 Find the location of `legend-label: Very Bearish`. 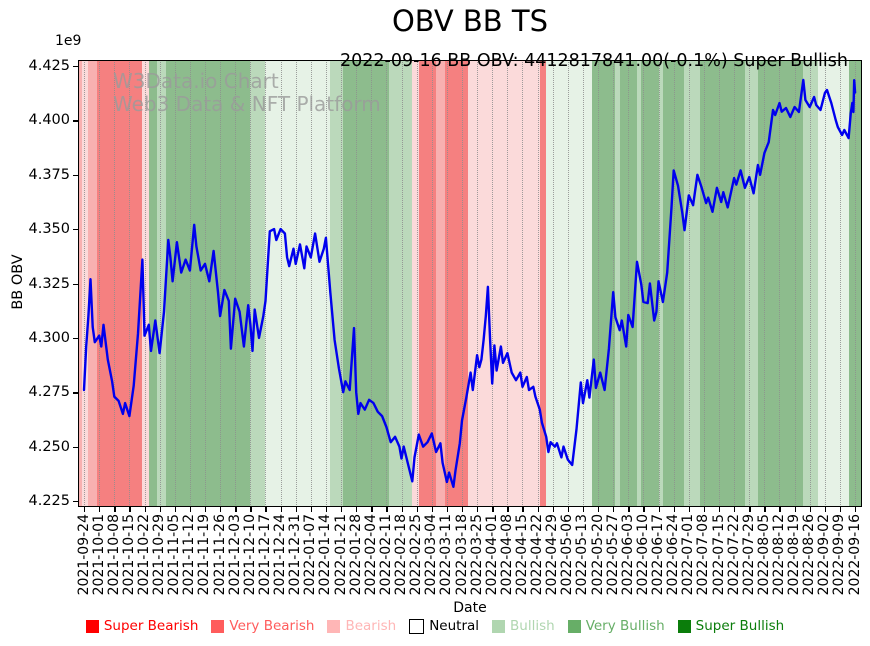

legend-label: Very Bearish is located at coordinates (272, 626).